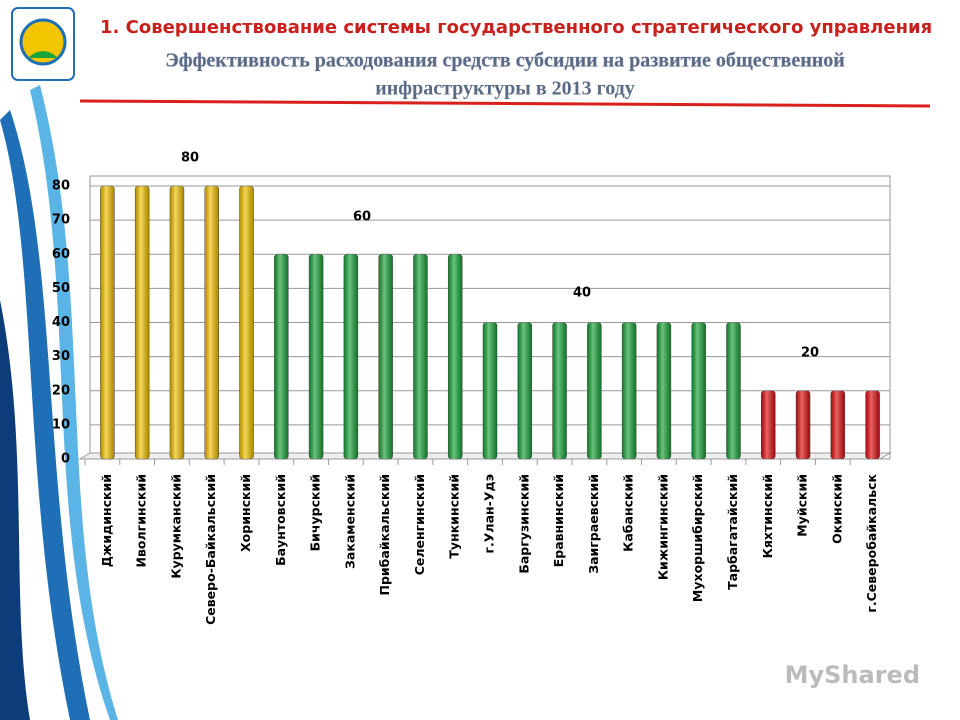 The width and height of the screenshot is (960, 720). I want to click on x-tick-label: Тункинский, so click(454, 516).